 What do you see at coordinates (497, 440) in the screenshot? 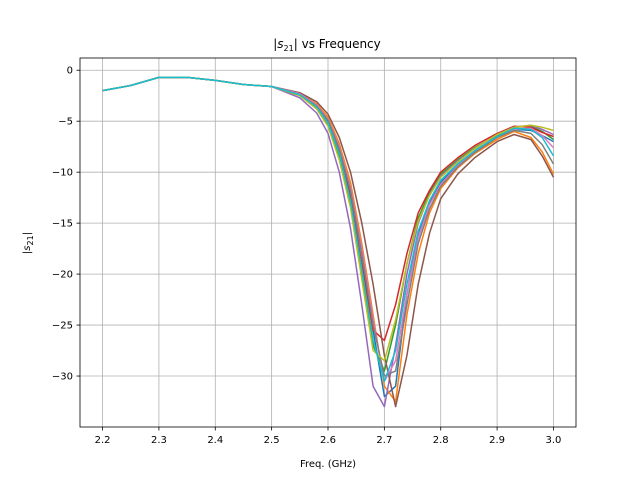
I see `x-tick-label: 2.9` at bounding box center [497, 440].